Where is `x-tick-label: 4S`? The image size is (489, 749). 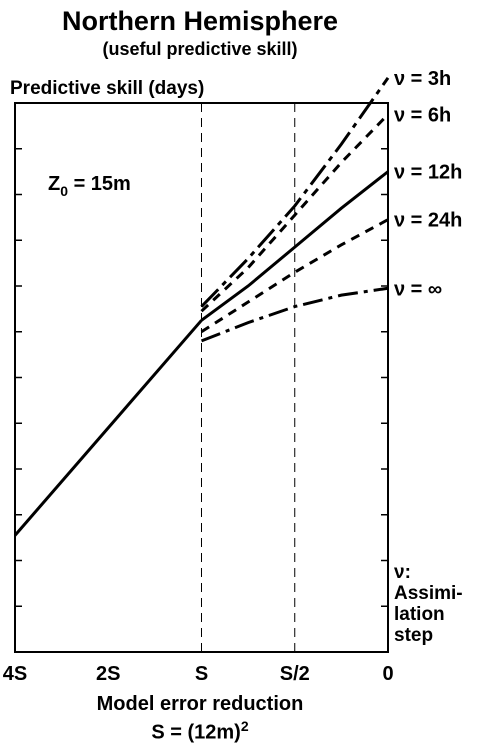
x-tick-label: 4S is located at coordinates (15, 674).